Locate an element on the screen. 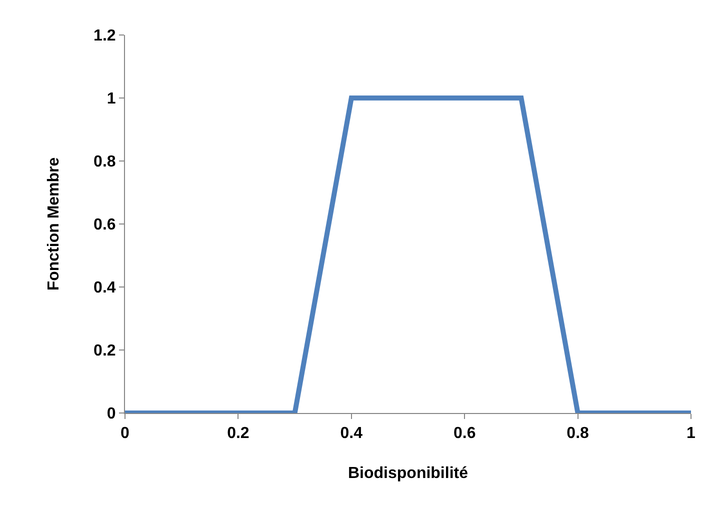  x-tick-label: 0.4 is located at coordinates (351, 433).